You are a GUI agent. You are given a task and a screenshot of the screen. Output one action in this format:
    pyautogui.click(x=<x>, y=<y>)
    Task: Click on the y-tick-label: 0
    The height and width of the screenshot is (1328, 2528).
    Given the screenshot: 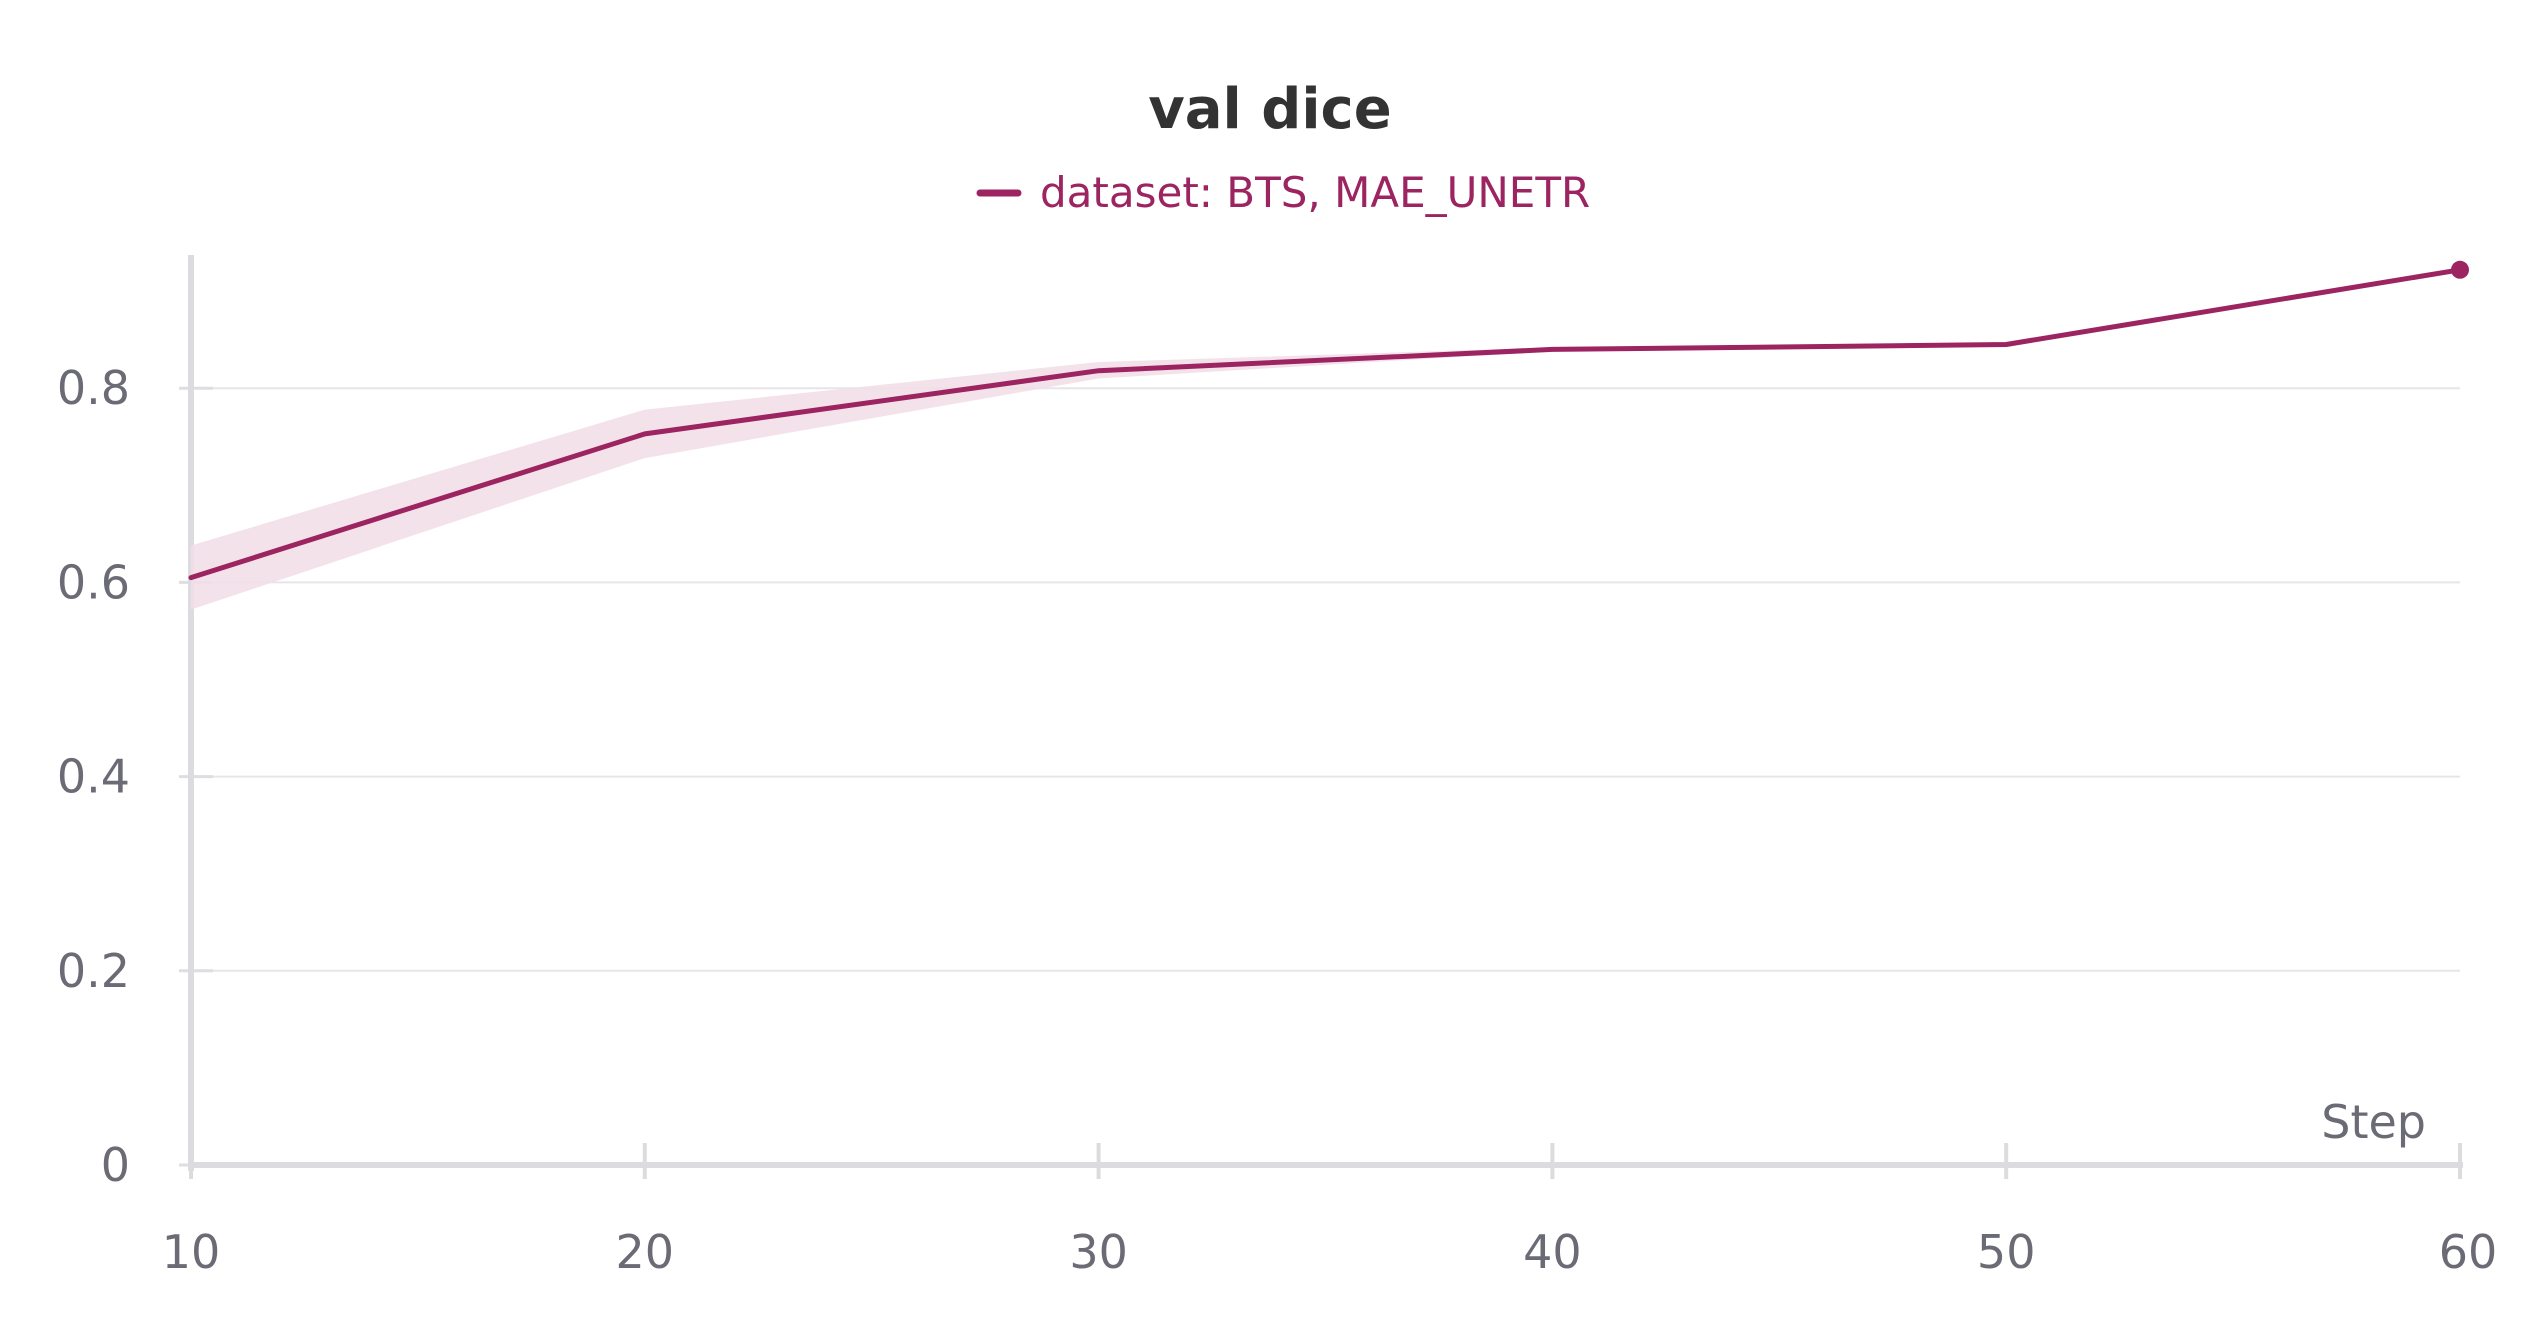 What is the action you would take?
    pyautogui.click(x=115, y=1165)
    